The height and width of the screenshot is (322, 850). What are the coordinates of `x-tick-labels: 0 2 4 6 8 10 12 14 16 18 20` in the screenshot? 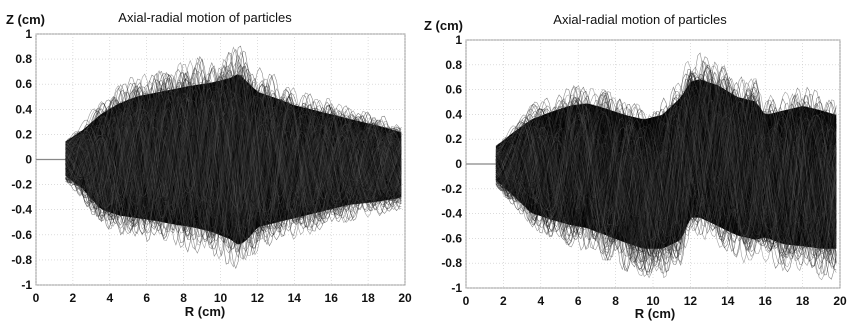 It's located at (222, 298).